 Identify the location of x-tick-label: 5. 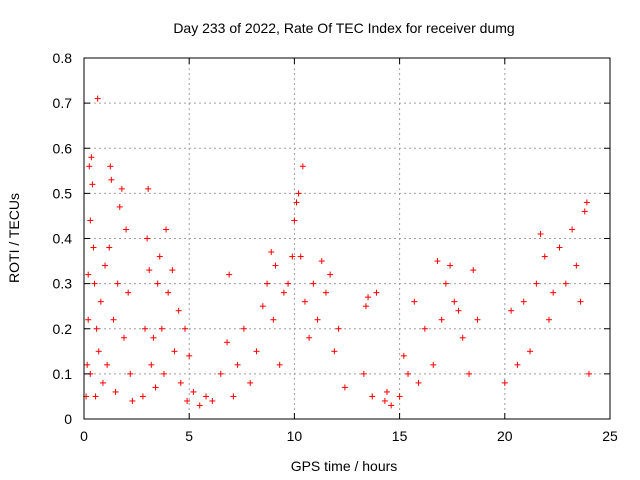
(189, 436).